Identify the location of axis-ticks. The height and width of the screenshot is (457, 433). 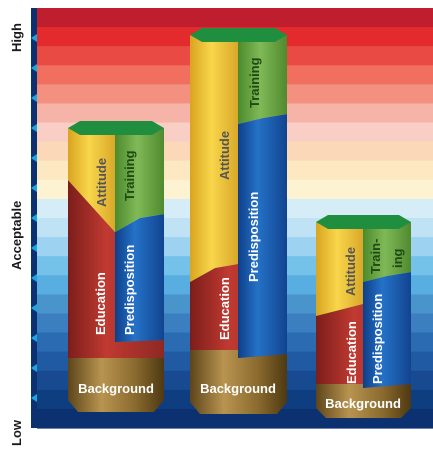
(34, 218).